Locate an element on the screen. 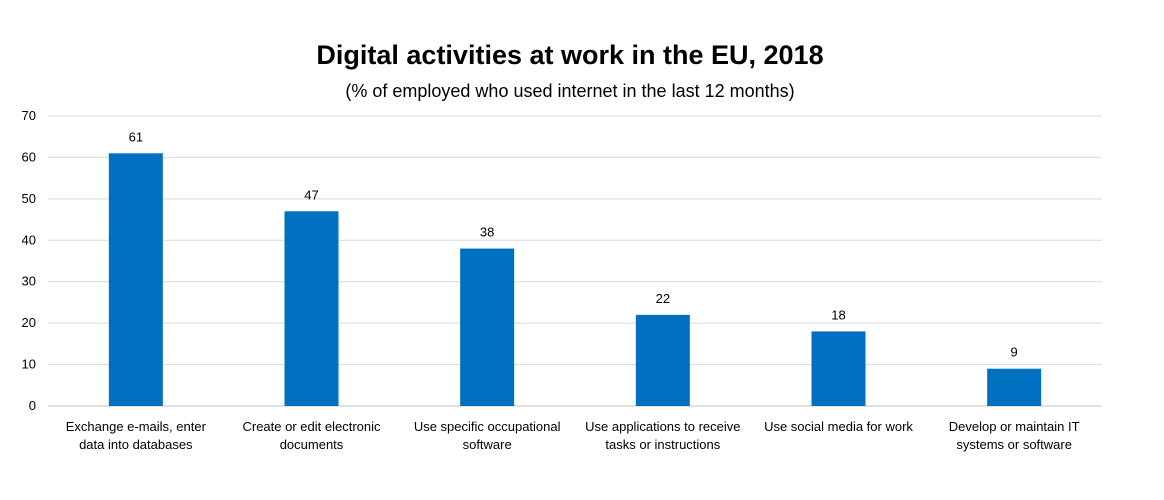  y-tick-label: 60 is located at coordinates (29, 156).